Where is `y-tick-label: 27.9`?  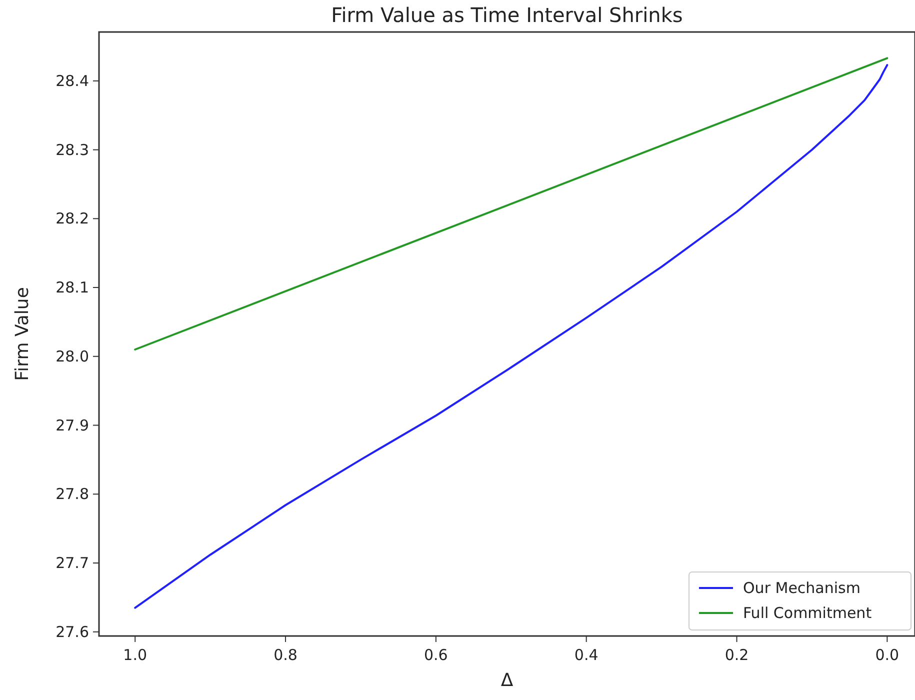
y-tick-label: 27.9 is located at coordinates (72, 425).